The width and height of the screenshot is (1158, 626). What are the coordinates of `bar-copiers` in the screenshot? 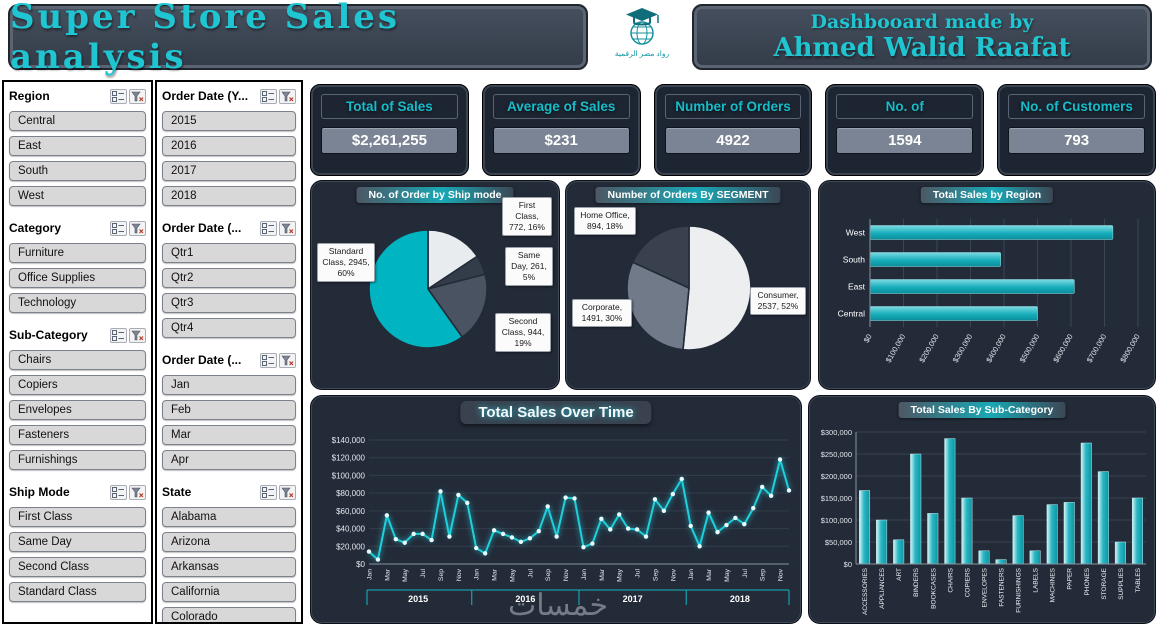 It's located at (967, 531).